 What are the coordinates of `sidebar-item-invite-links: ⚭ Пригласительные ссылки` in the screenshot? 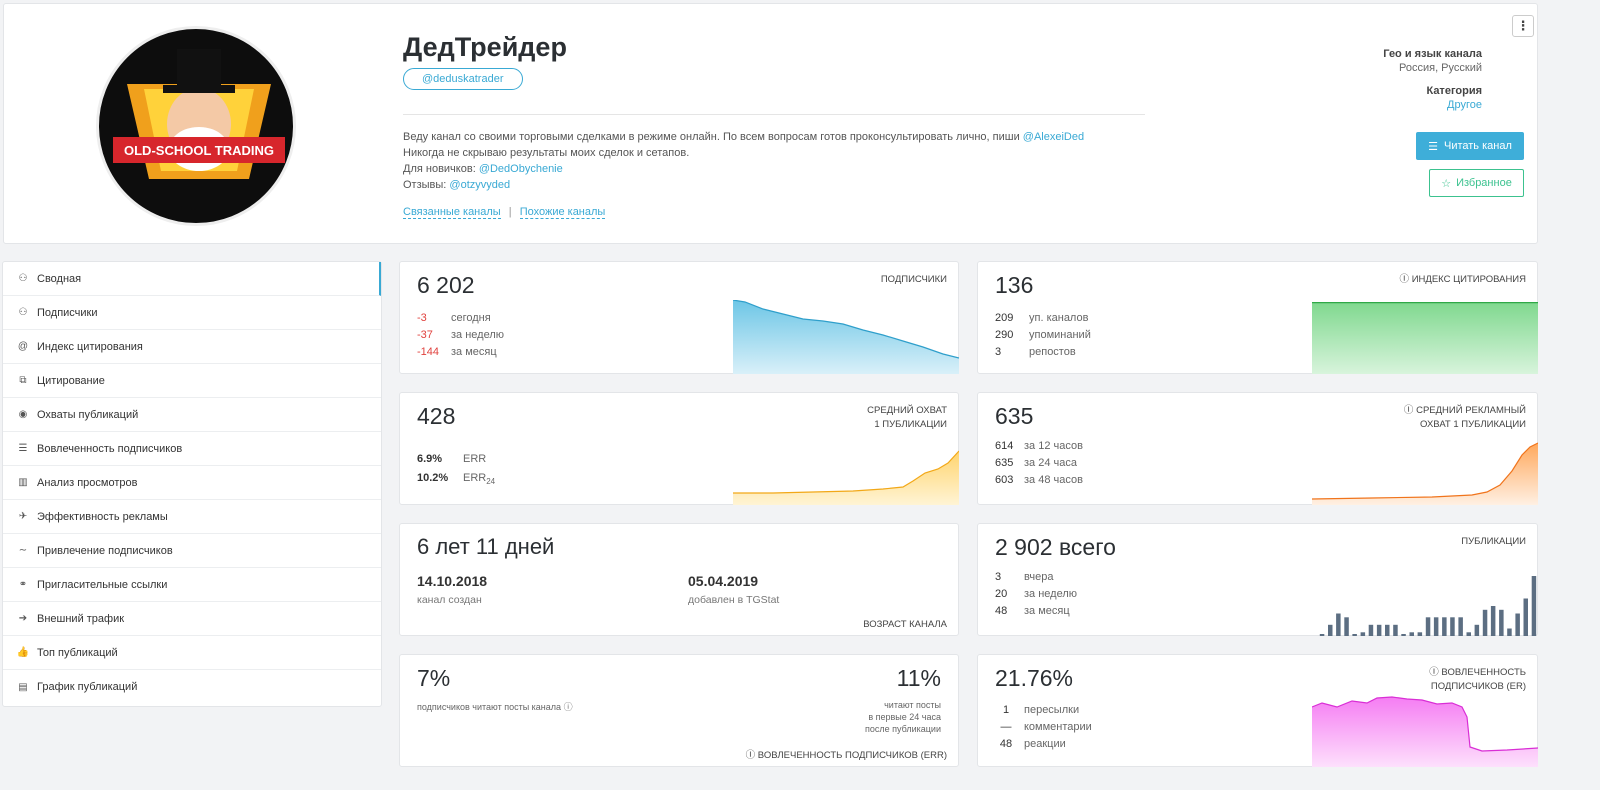 It's located at (192, 585).